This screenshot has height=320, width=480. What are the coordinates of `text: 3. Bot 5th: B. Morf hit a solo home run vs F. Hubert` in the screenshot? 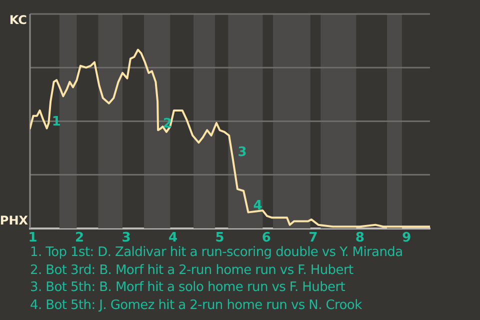 It's located at (188, 287).